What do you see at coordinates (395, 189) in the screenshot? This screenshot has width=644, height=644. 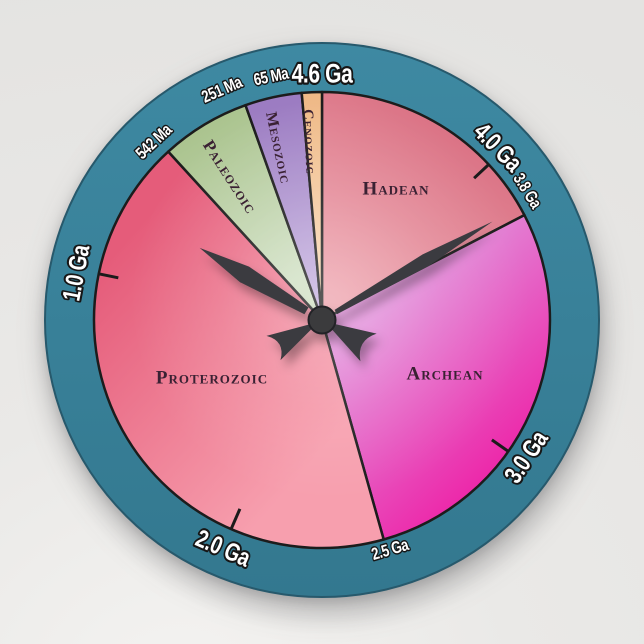 I see `era-label-hadean: Hadean` at bounding box center [395, 189].